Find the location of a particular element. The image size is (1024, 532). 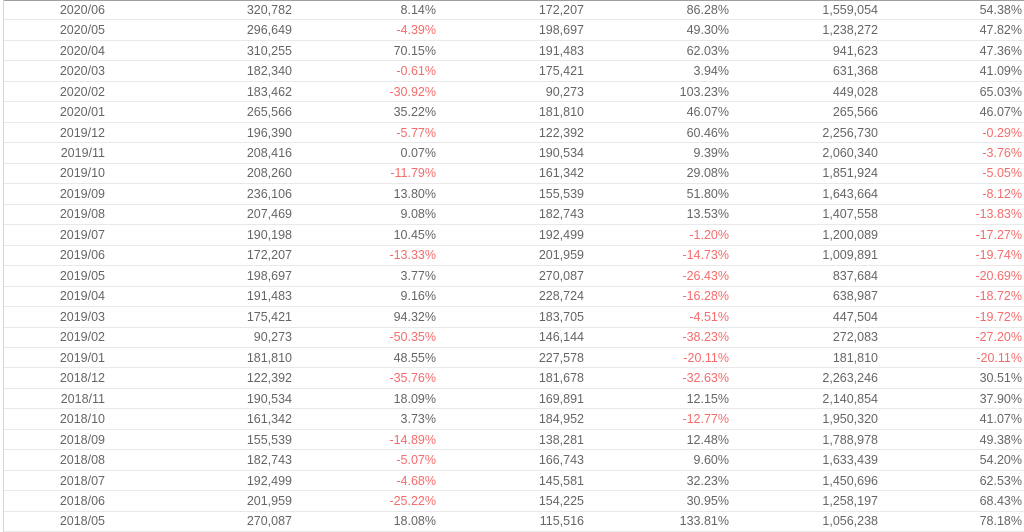

value-cell-2: 166,743 is located at coordinates (561, 460).